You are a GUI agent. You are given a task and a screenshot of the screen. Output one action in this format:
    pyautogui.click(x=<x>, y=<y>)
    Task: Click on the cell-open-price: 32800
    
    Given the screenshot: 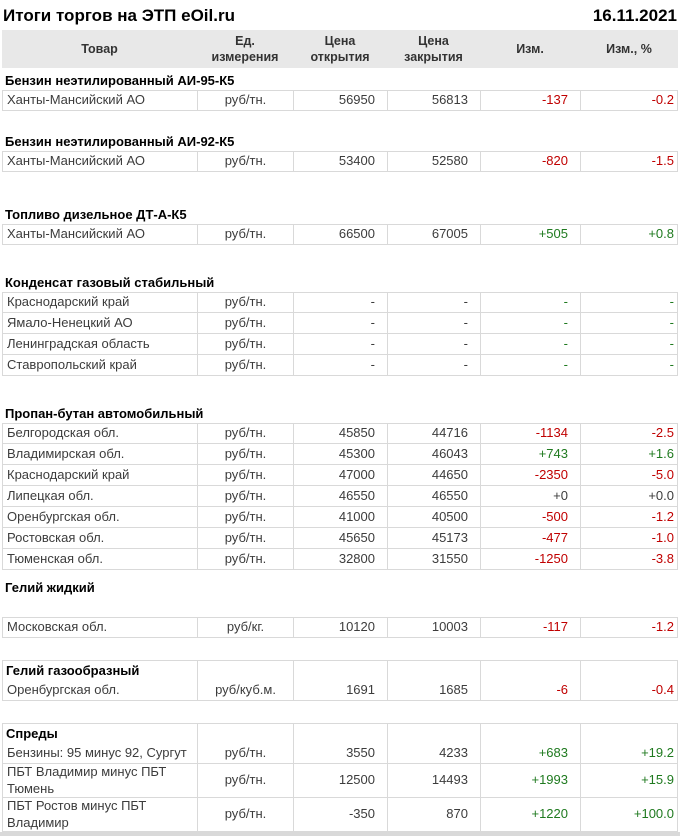 What is the action you would take?
    pyautogui.click(x=341, y=559)
    